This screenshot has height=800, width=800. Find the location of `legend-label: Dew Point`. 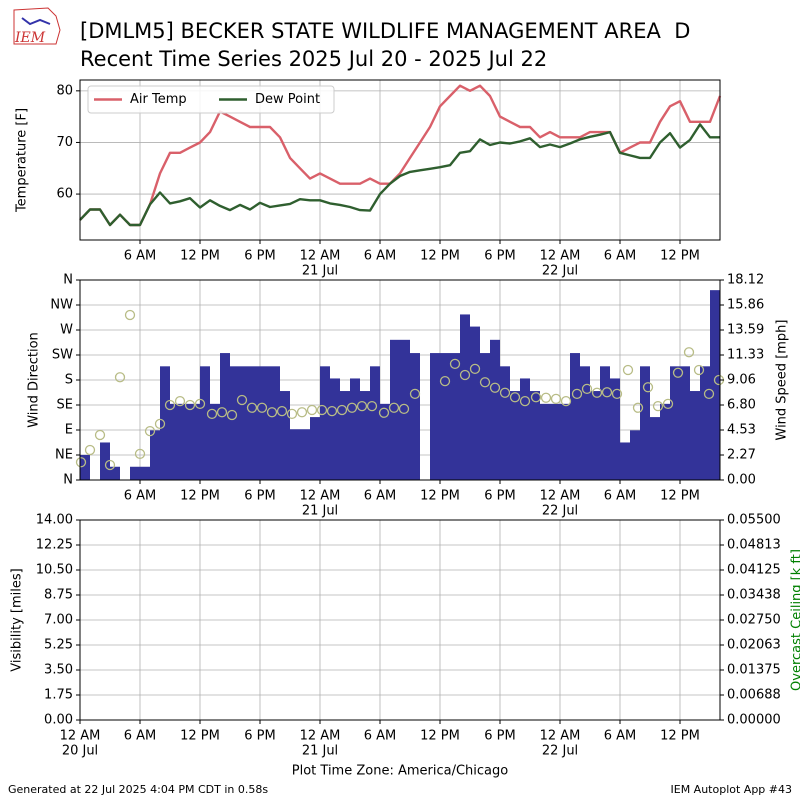

legend-label: Dew Point is located at coordinates (287, 99).